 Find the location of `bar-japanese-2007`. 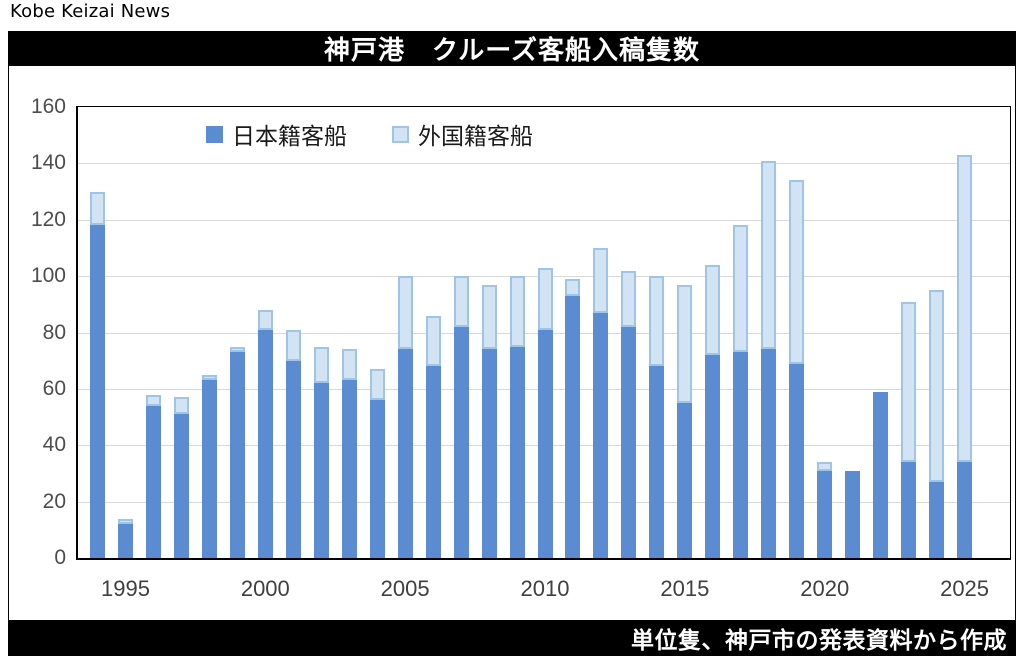

bar-japanese-2007 is located at coordinates (461, 442).